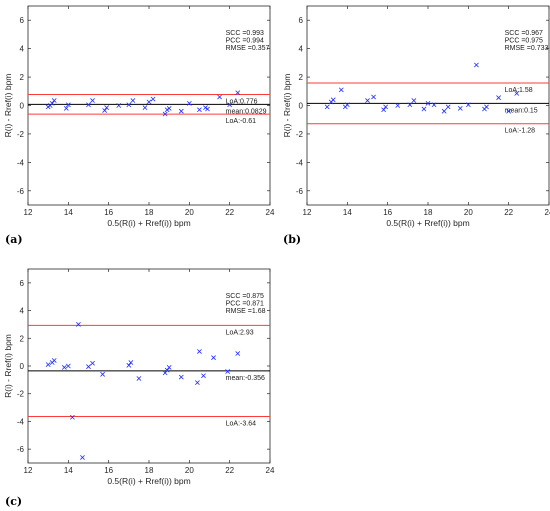 Image resolution: width=550 pixels, height=511 pixels. I want to click on panel-label: (c), so click(13, 501).